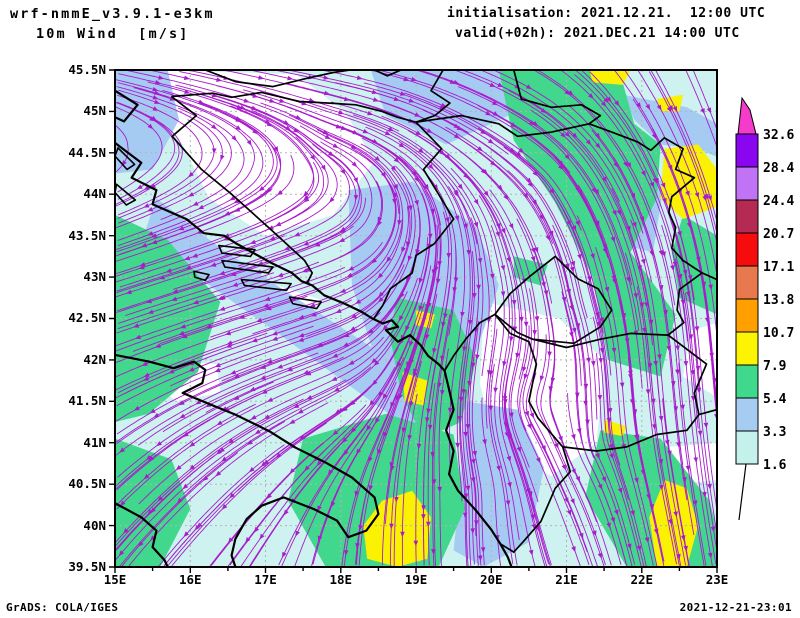  Describe the element at coordinates (87, 235) in the screenshot. I see `lat-tick-label: 43.5N` at that location.